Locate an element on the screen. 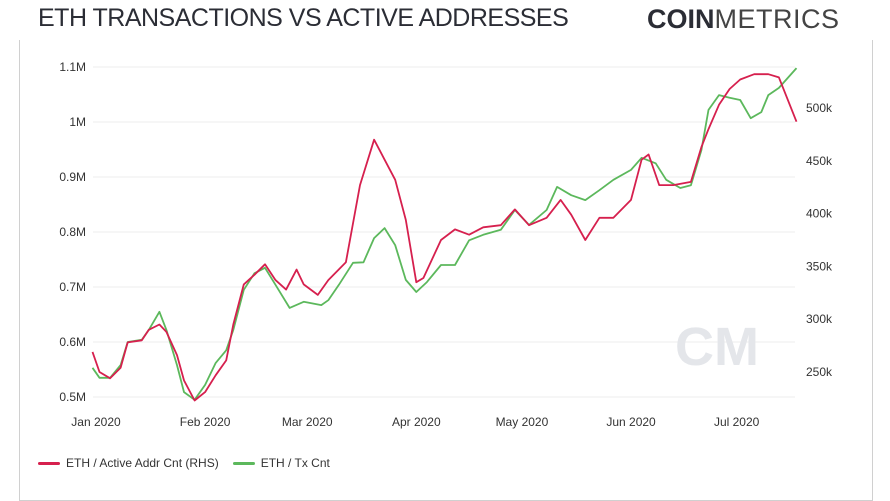 The width and height of the screenshot is (890, 501). y-left-tick-label: 0.9M is located at coordinates (72, 177).